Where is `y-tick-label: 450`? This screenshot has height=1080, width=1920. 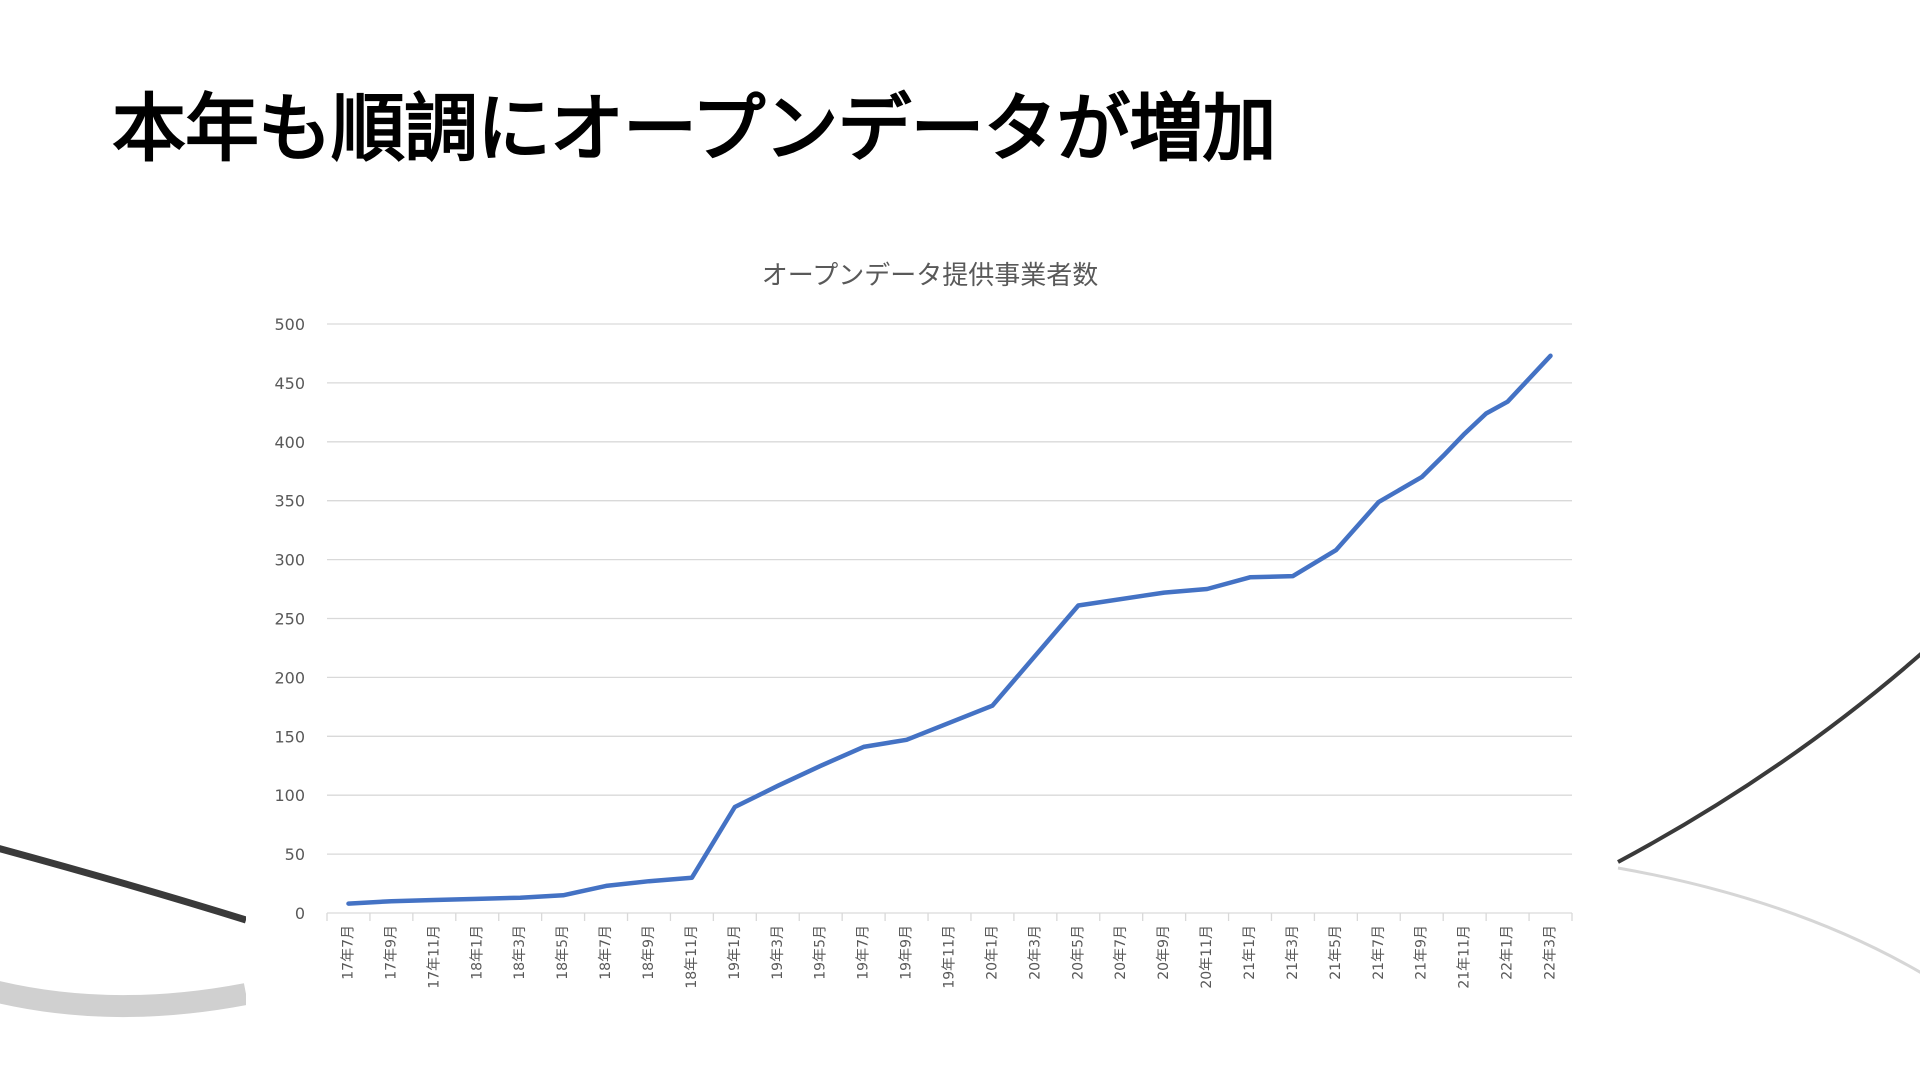 y-tick-label: 450 is located at coordinates (289, 383).